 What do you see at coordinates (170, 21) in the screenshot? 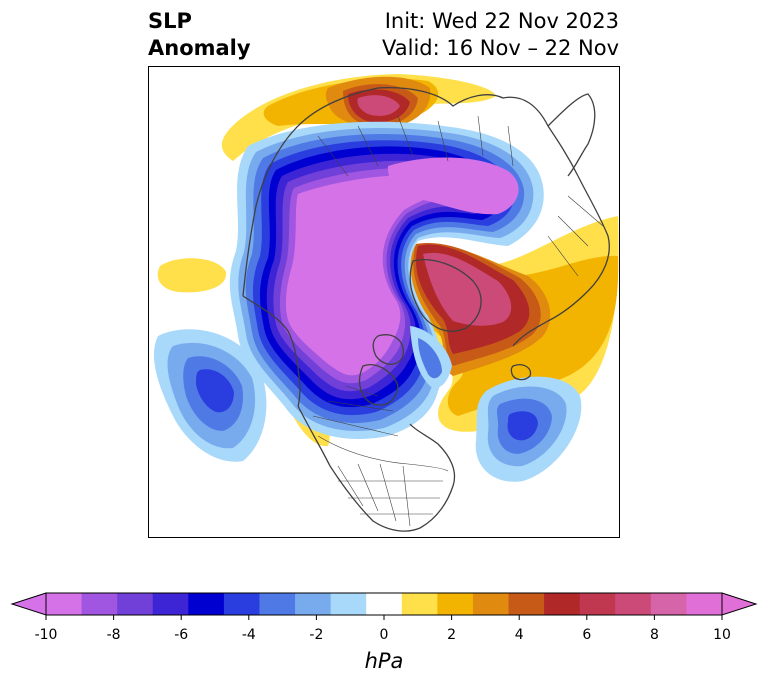
I see `title-variable: SLP` at bounding box center [170, 21].